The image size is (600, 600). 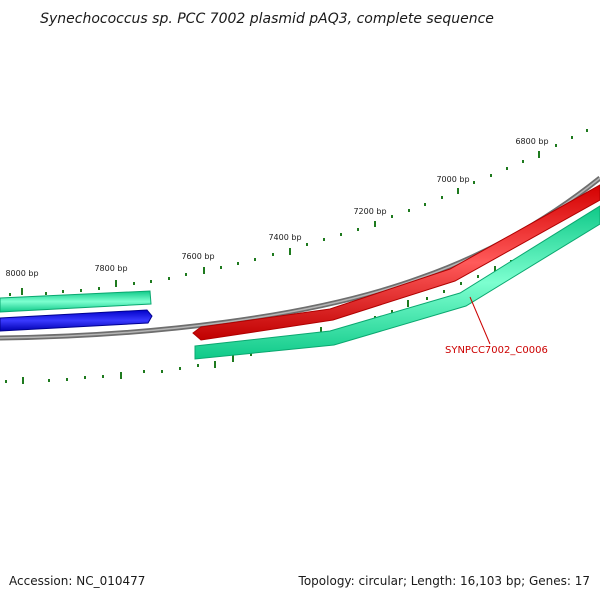 I want to click on tick-label-7400: 7400 bp, so click(x=284, y=237).